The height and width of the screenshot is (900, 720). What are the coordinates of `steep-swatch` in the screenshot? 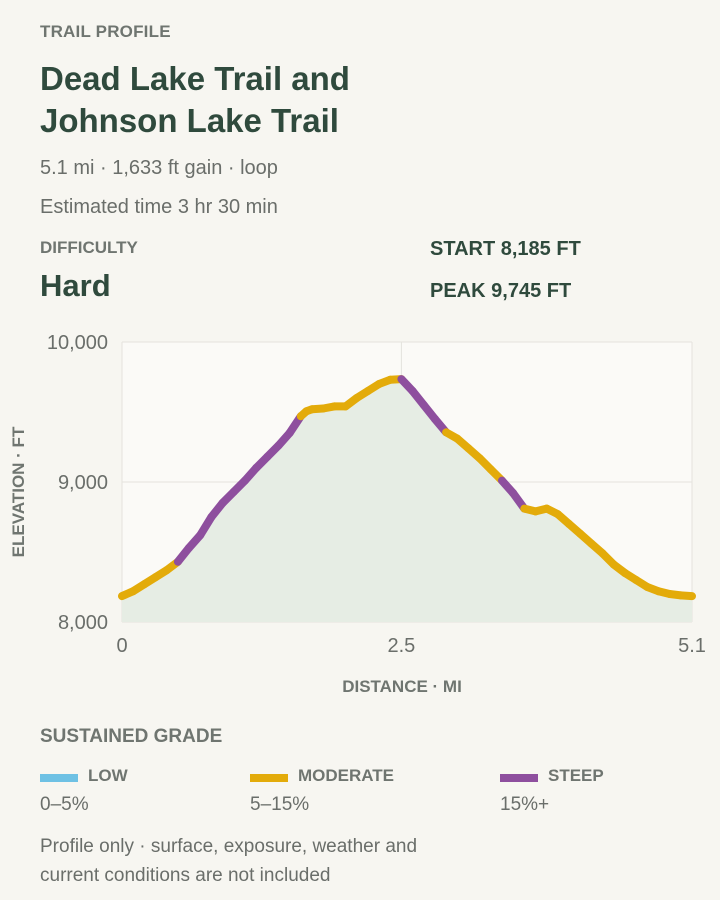 It's located at (519, 778).